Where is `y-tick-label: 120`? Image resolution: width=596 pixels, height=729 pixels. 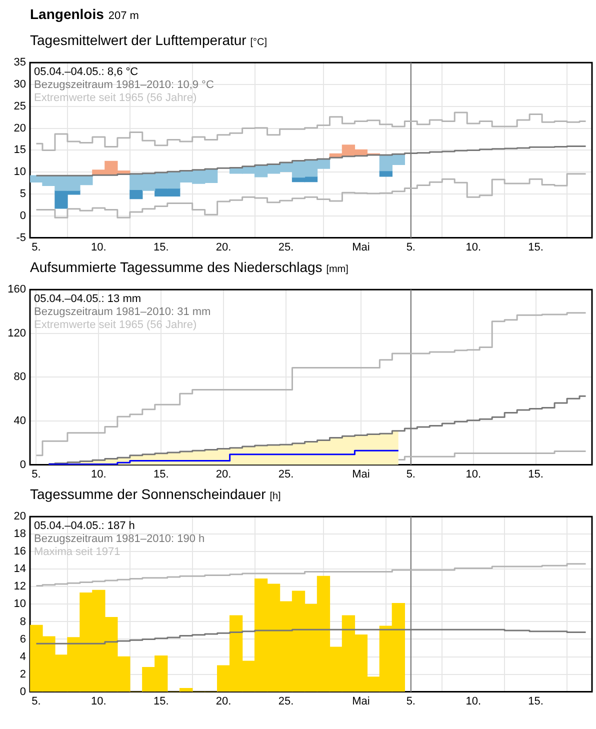 y-tick-label: 120 is located at coordinates (17, 333).